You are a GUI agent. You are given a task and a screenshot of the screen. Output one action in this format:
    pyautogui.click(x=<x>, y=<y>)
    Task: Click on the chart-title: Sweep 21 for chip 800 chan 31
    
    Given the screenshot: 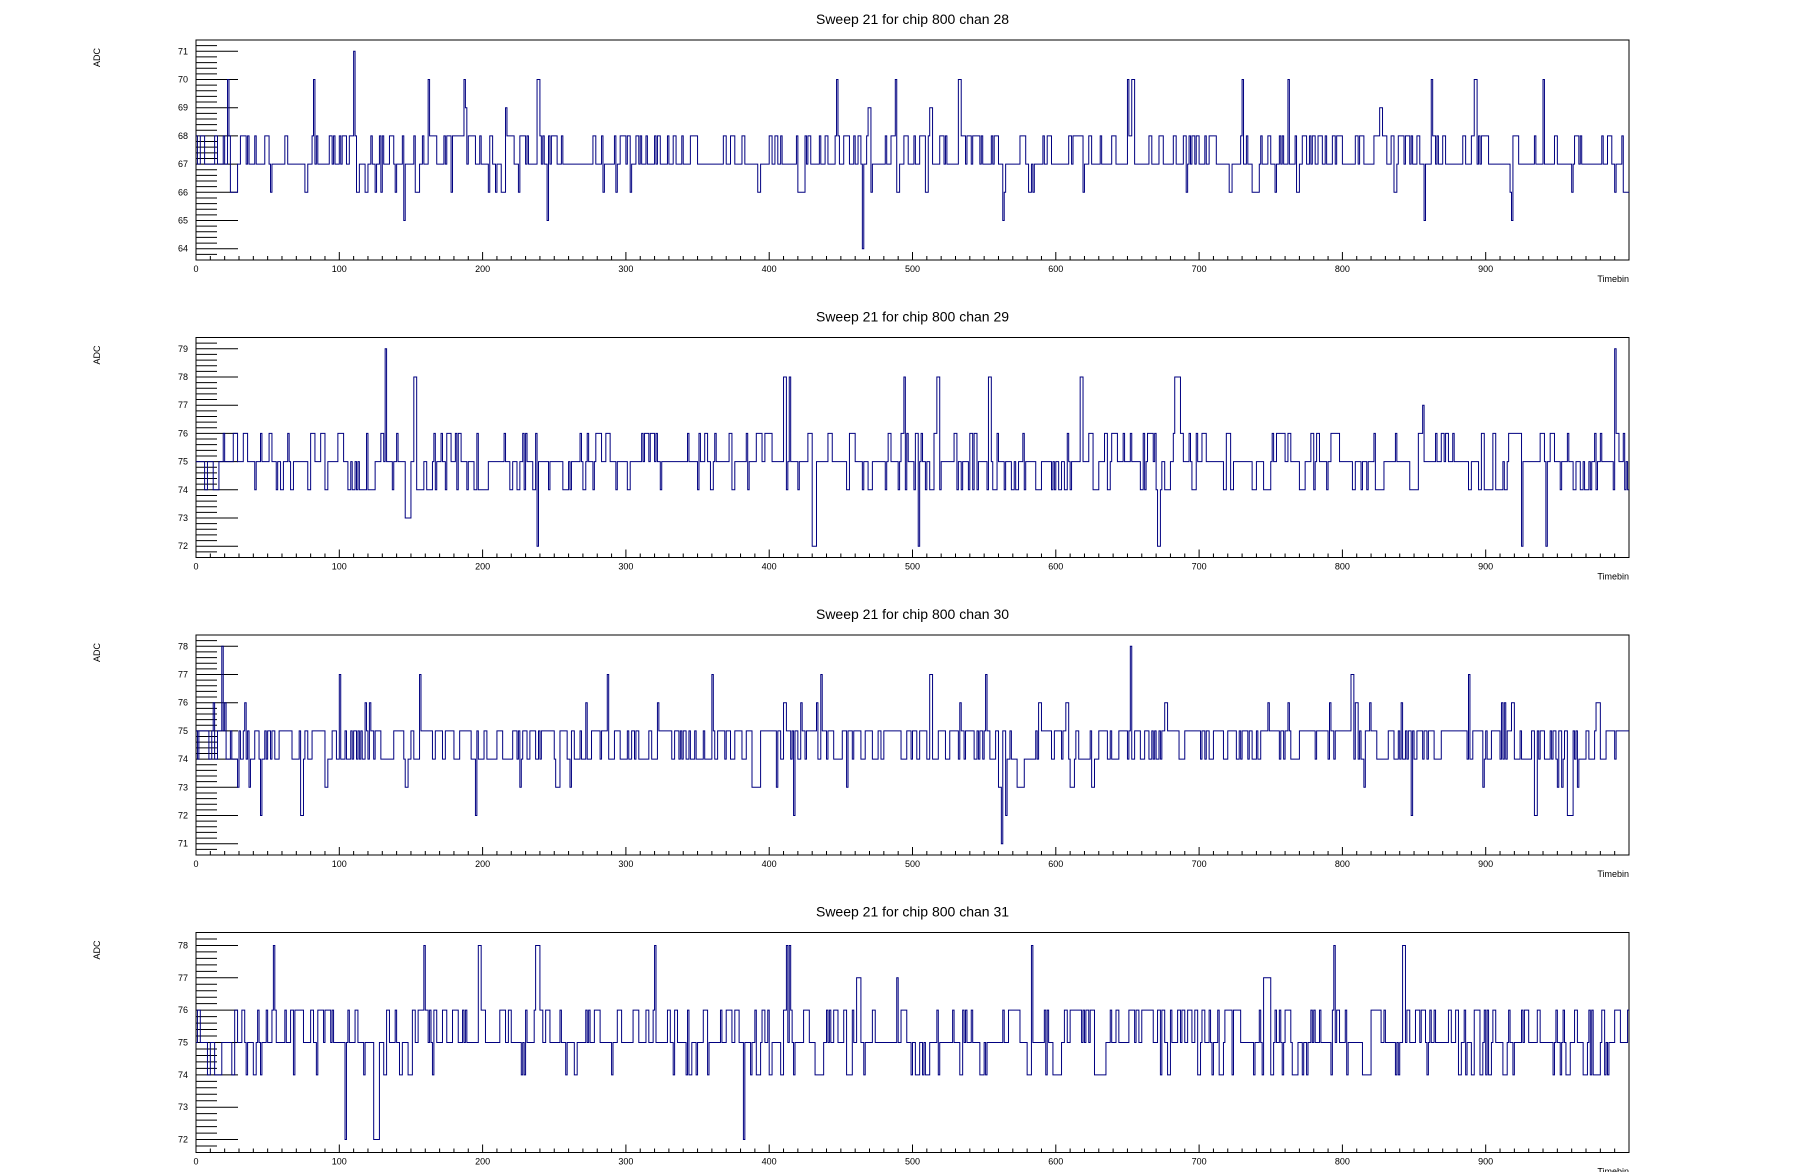 What is the action you would take?
    pyautogui.click(x=912, y=912)
    